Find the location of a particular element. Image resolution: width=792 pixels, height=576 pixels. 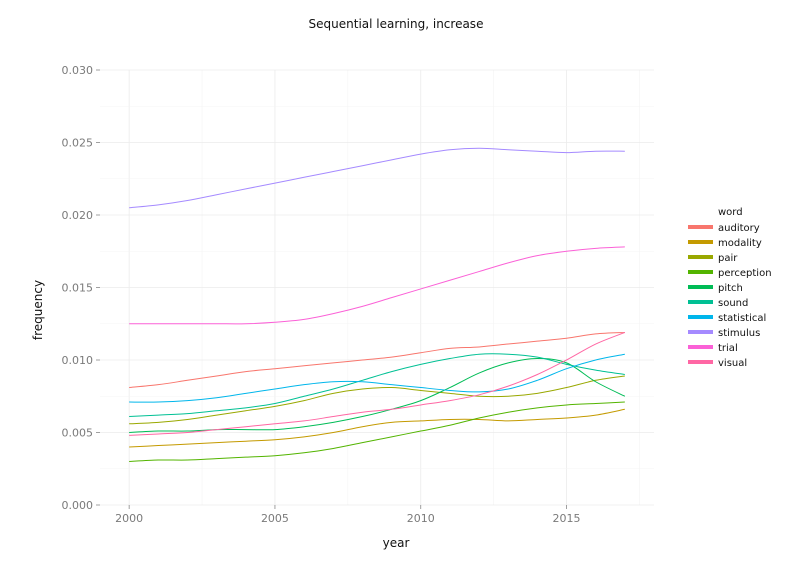

legend-label-pitch: pitch is located at coordinates (730, 288).